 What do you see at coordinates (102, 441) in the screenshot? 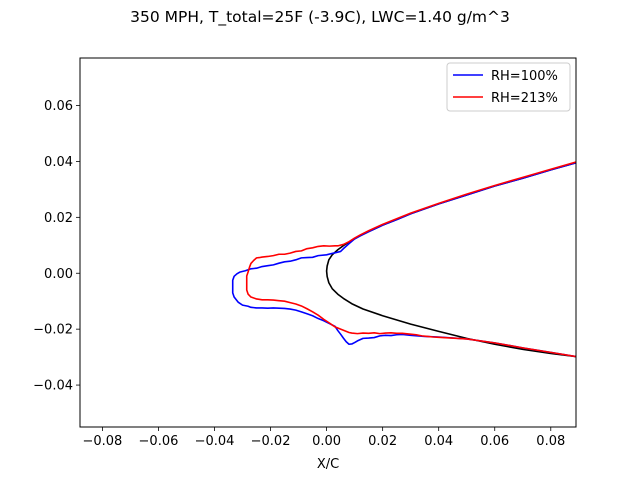
I see `x-tick-label: −0.08` at bounding box center [102, 441].